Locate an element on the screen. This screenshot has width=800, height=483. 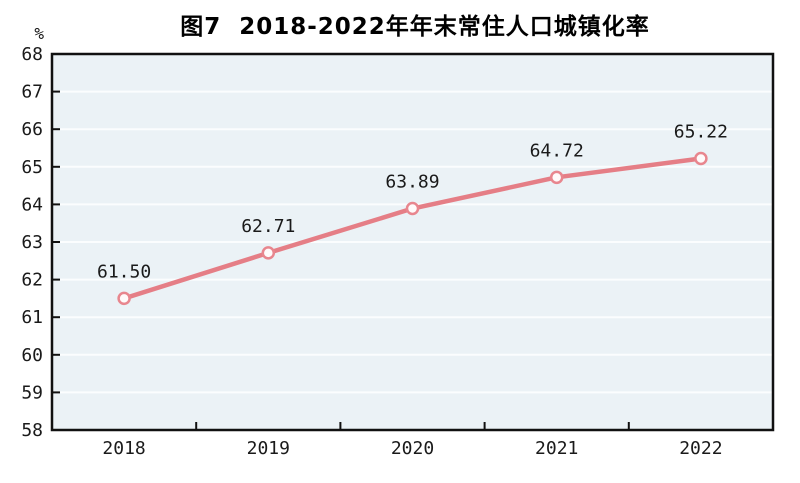
x-tick-label: 2020 is located at coordinates (412, 448).